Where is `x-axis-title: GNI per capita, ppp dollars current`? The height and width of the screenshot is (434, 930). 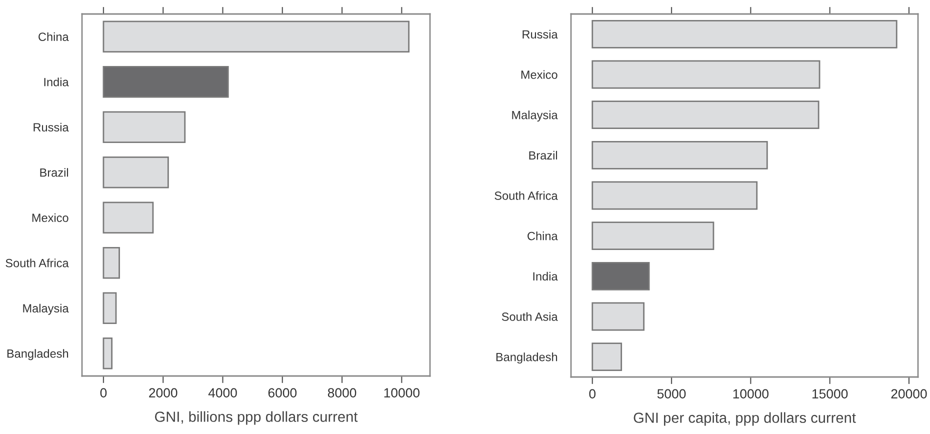 x-axis-title: GNI per capita, ppp dollars current is located at coordinates (745, 419).